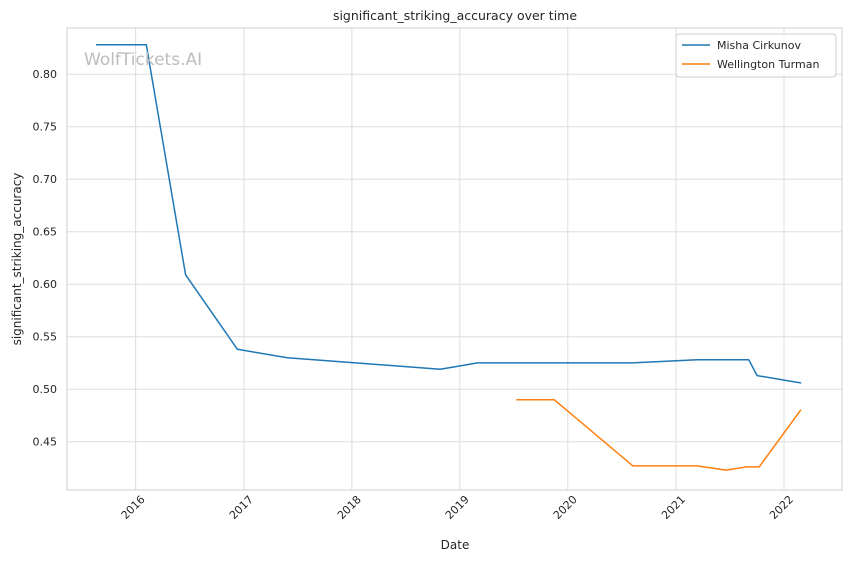 Image resolution: width=852 pixels, height=561 pixels. I want to click on watermark: WolfTickets.AI, so click(143, 60).